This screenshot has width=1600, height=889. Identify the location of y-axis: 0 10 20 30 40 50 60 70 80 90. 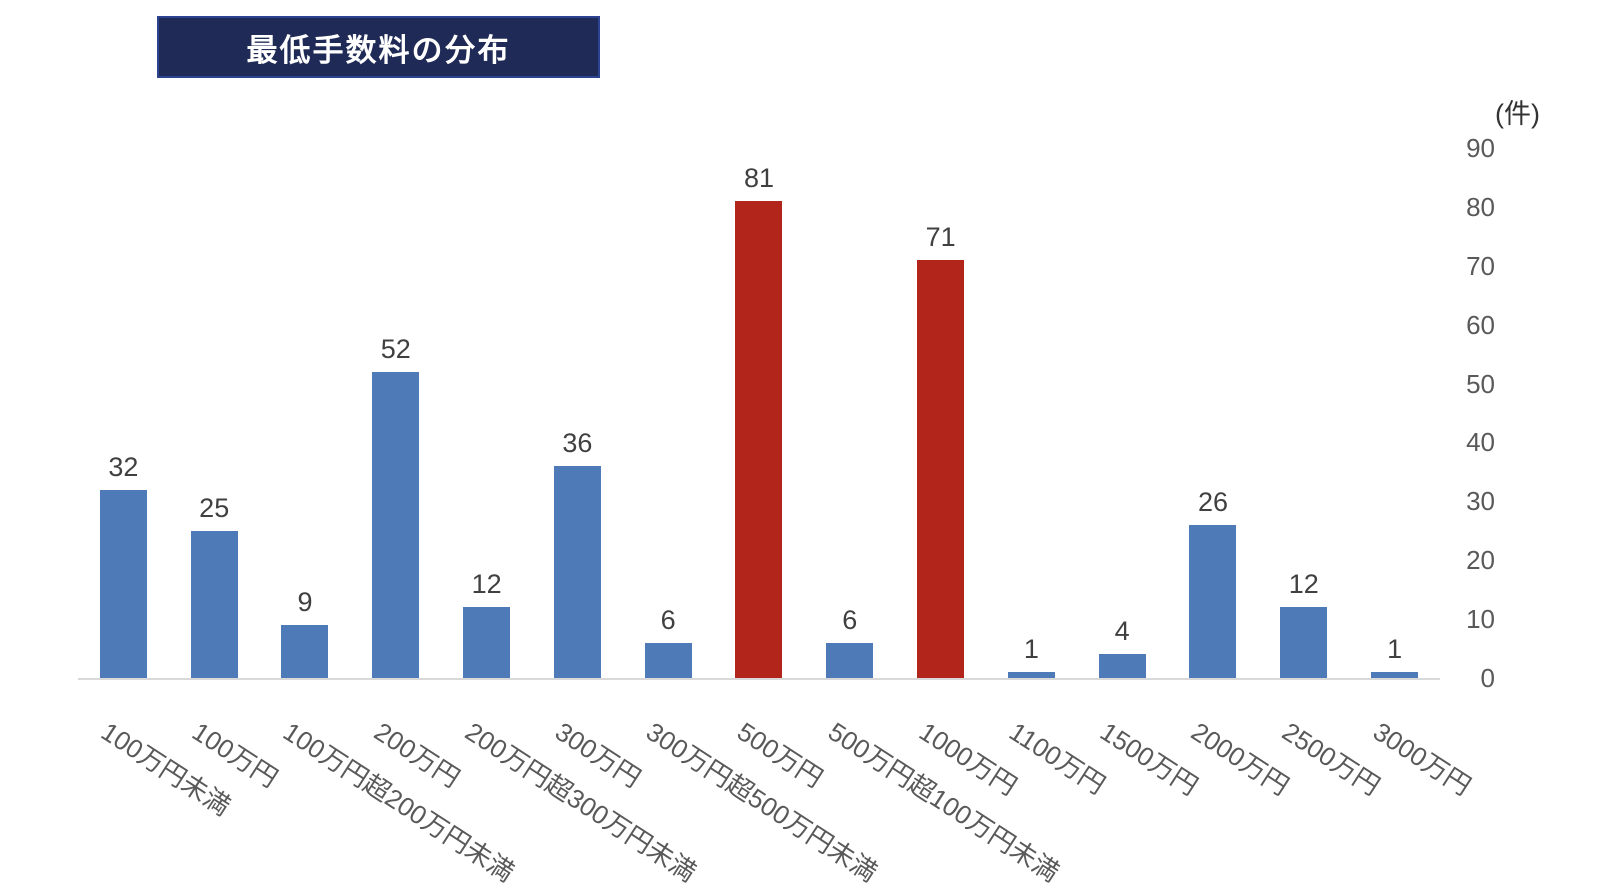
(1457, 413).